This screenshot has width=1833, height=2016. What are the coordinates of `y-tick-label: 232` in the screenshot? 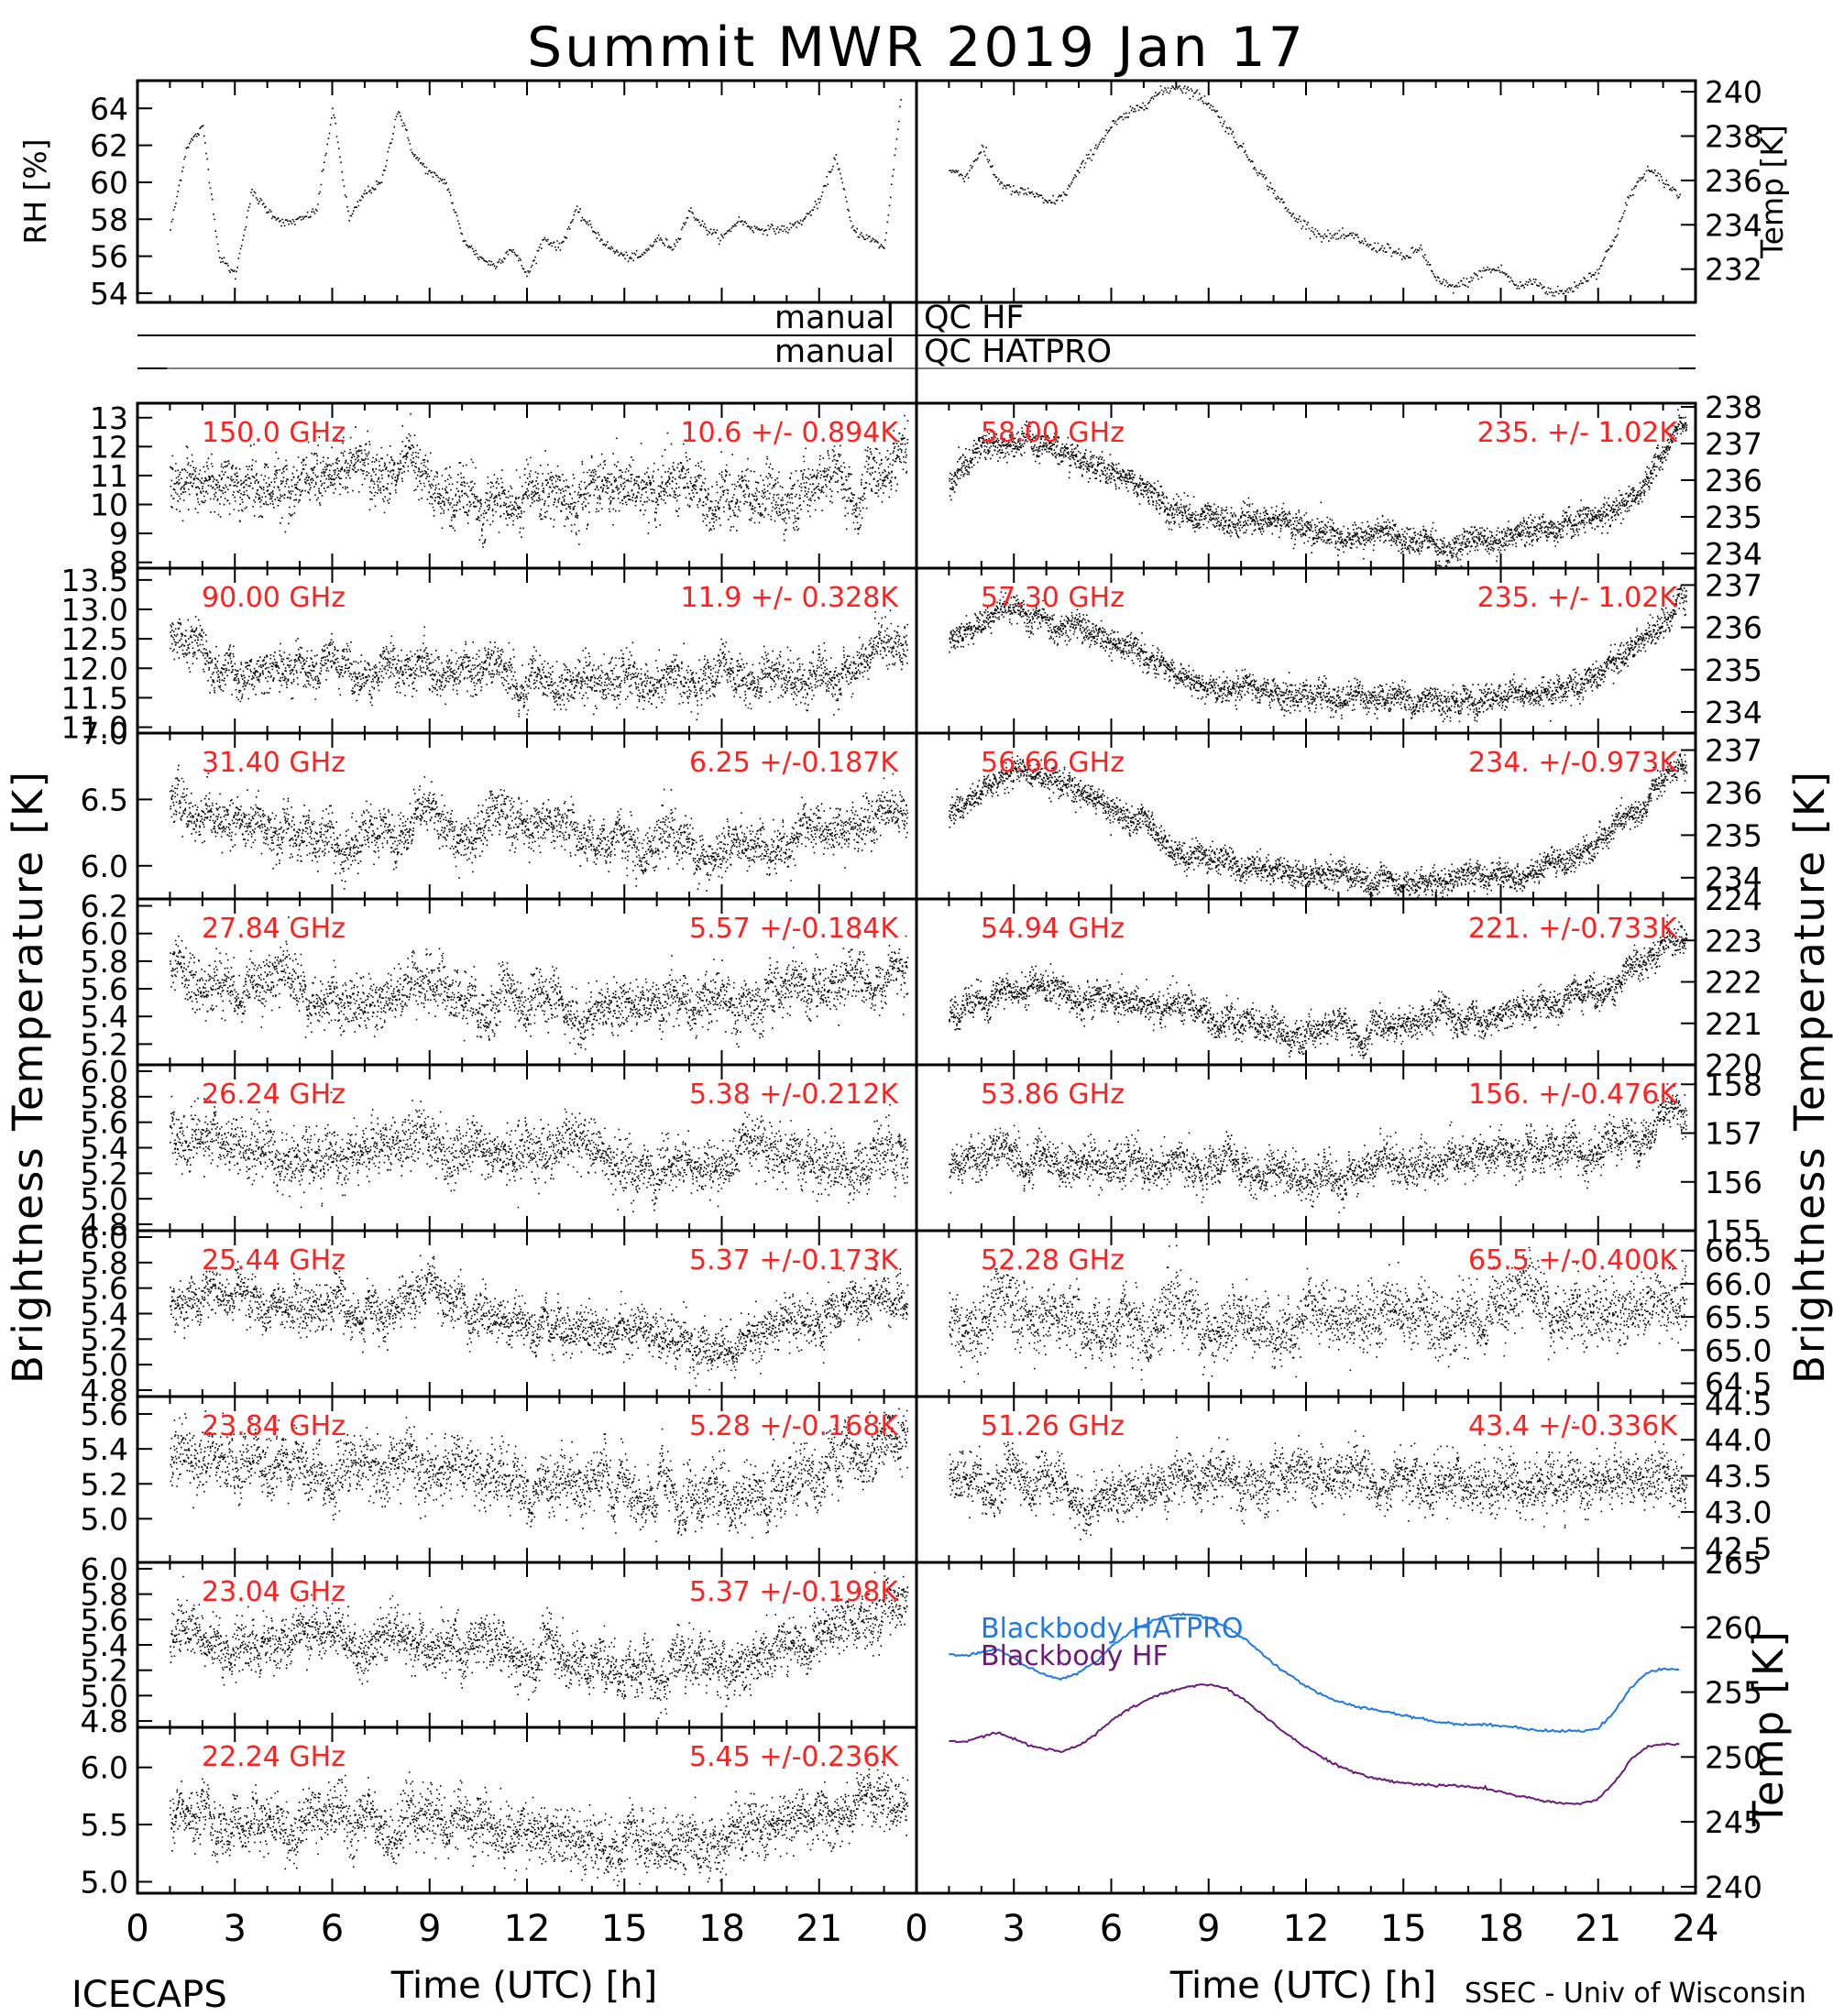 It's located at (1733, 270).